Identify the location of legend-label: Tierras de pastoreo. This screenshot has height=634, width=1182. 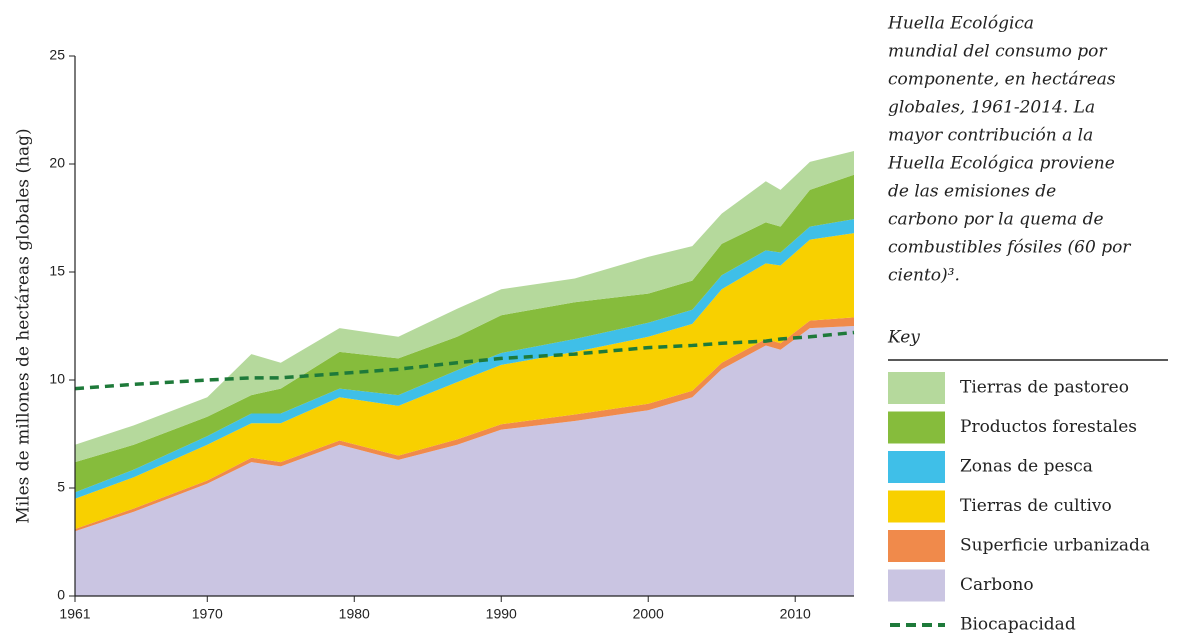
(1044, 388).